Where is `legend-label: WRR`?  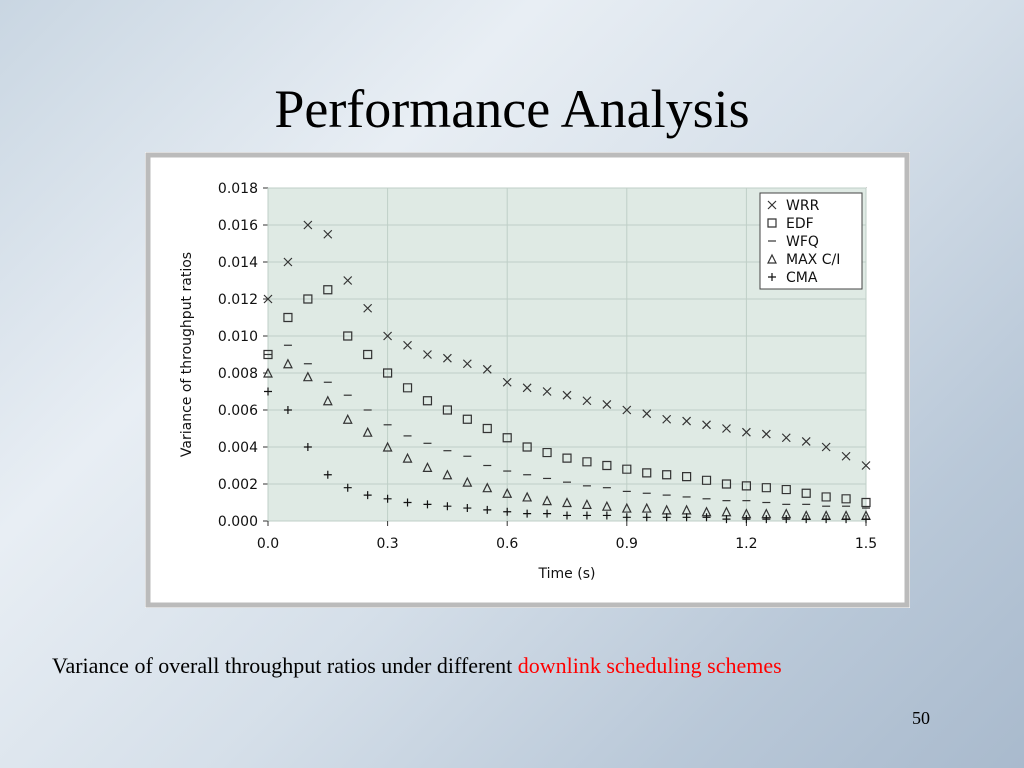
legend-label: WRR is located at coordinates (803, 206).